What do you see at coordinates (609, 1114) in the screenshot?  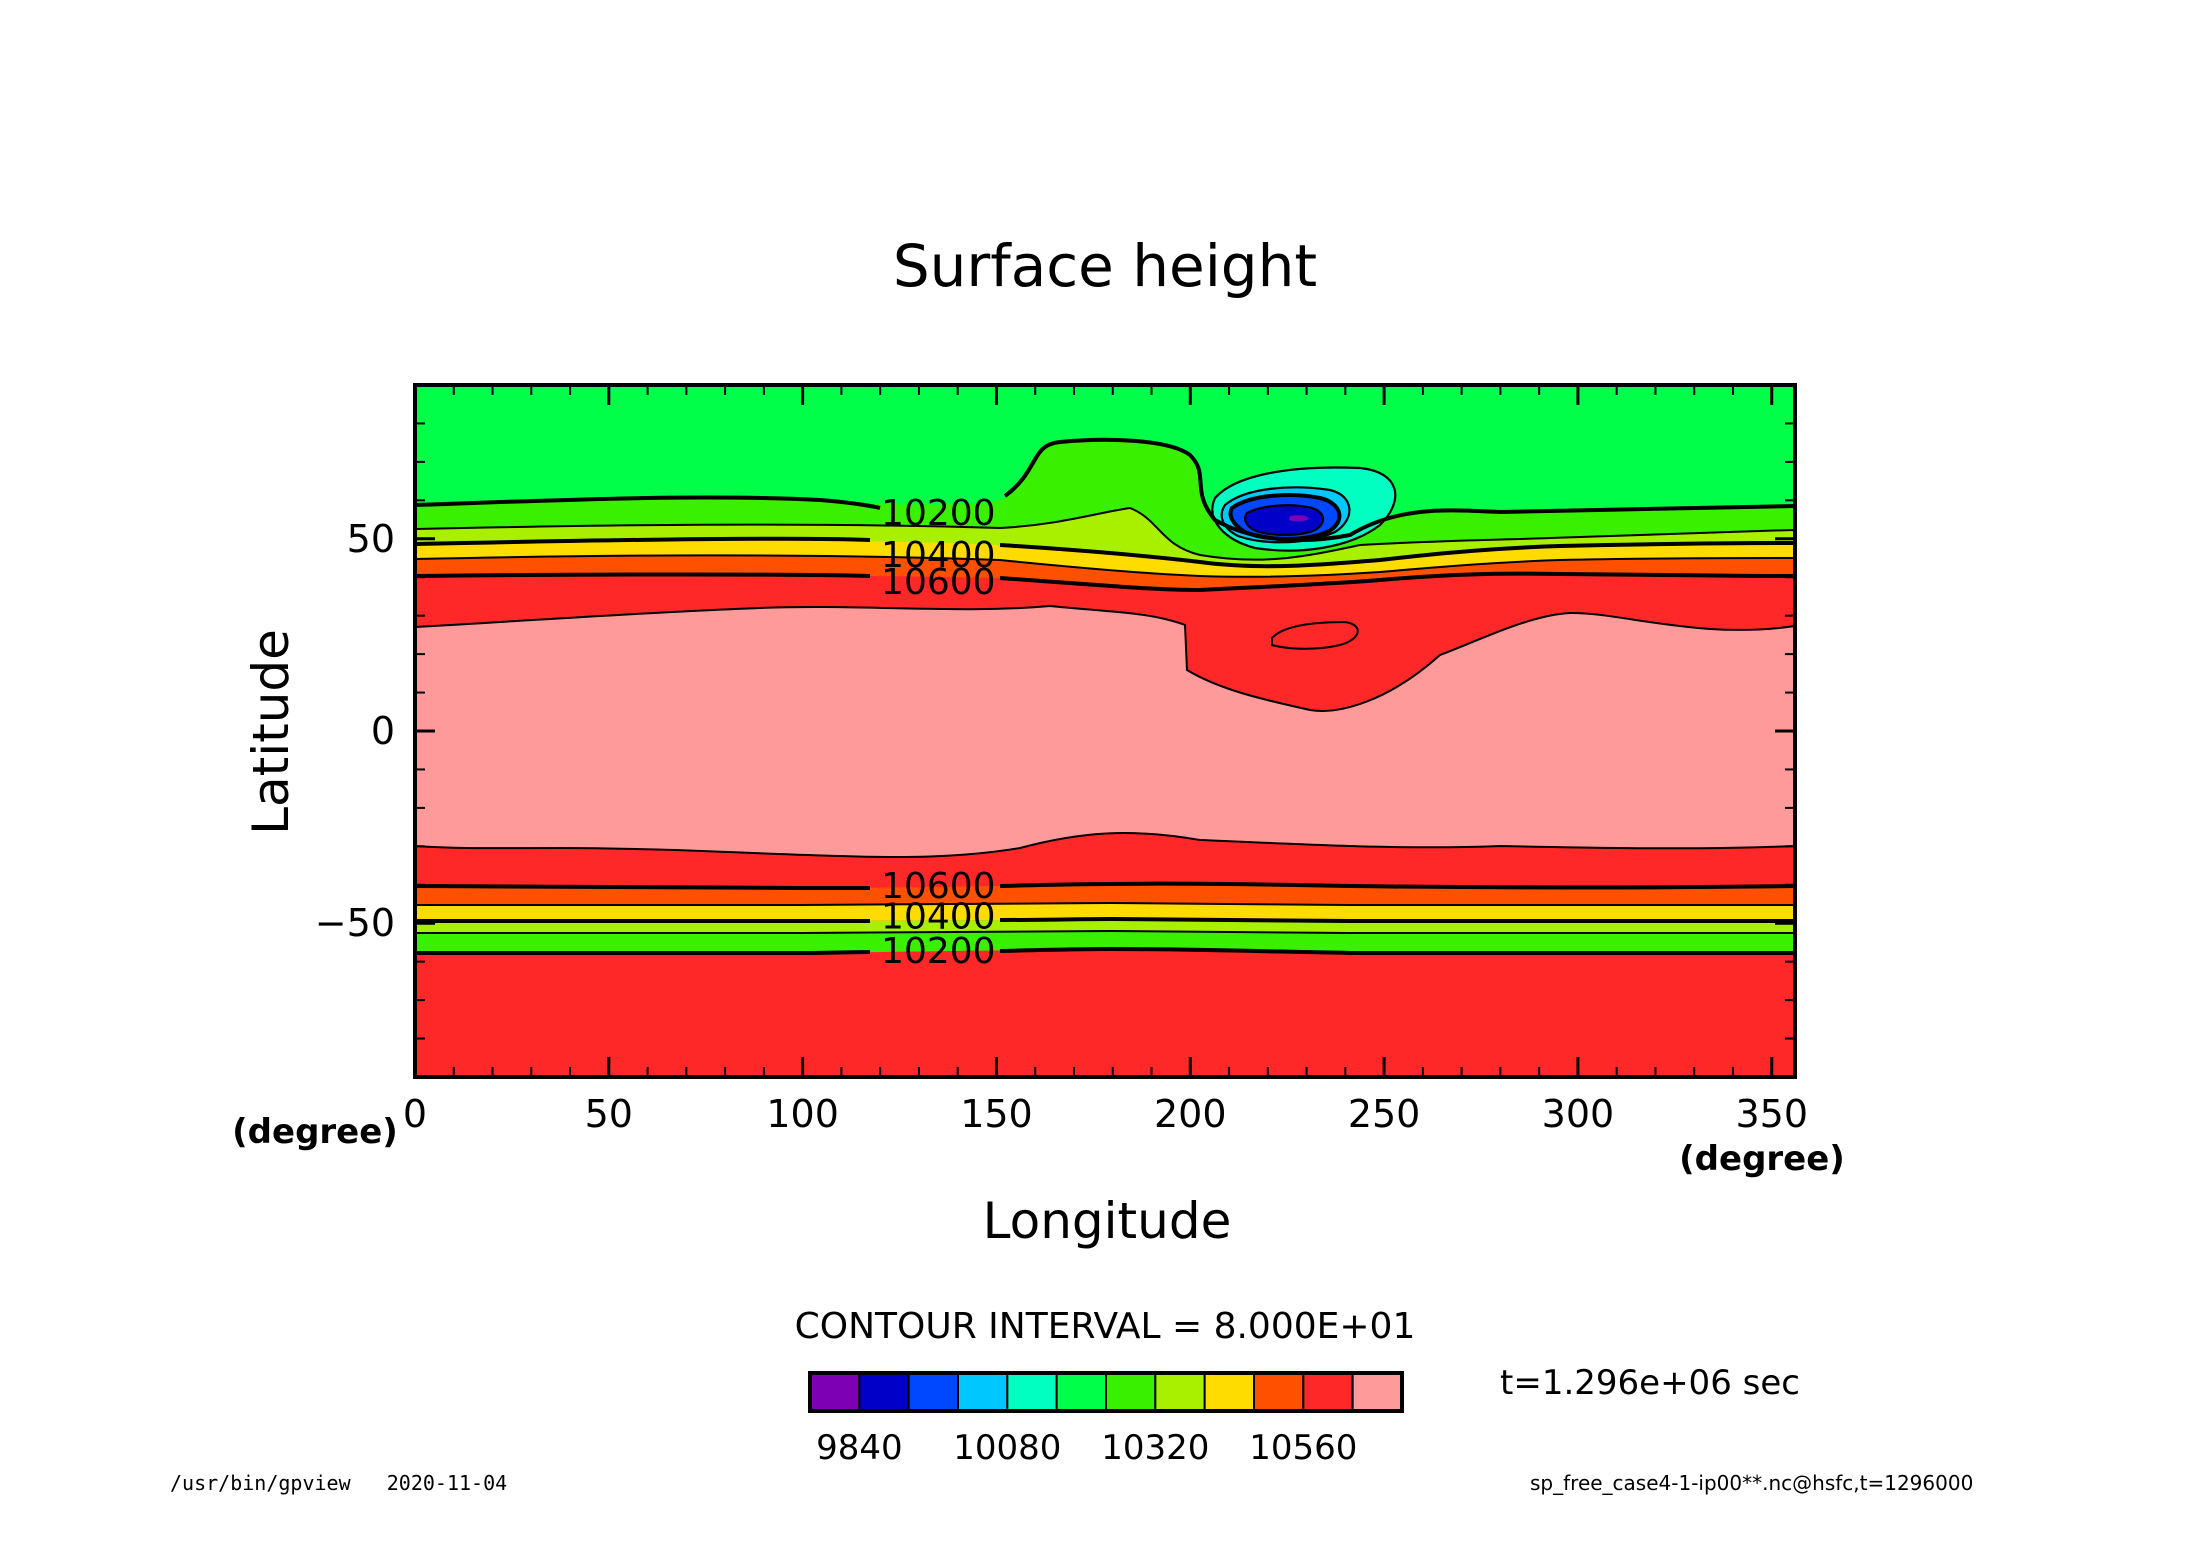 I see `x-tick-label: 50` at bounding box center [609, 1114].